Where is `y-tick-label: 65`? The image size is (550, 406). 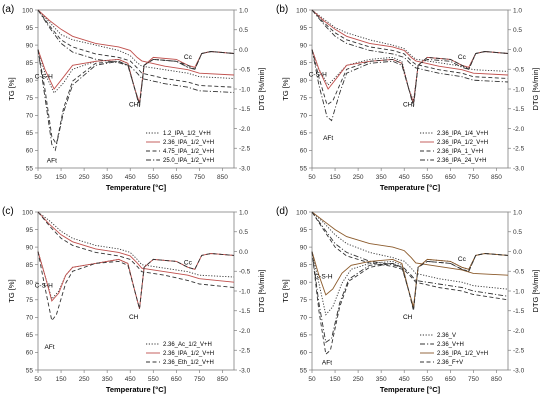 y-tick-label: 65 is located at coordinates (304, 335).